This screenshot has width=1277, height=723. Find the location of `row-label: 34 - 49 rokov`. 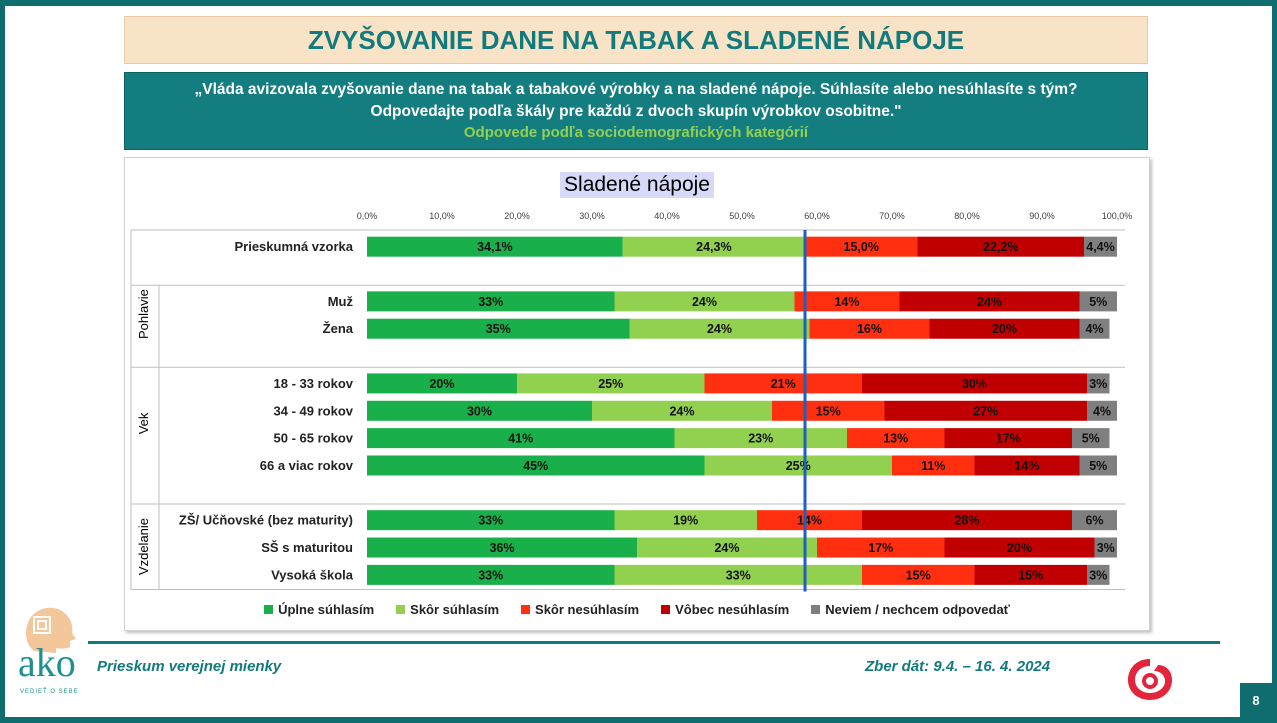

row-label: 34 - 49 rokov is located at coordinates (314, 410).